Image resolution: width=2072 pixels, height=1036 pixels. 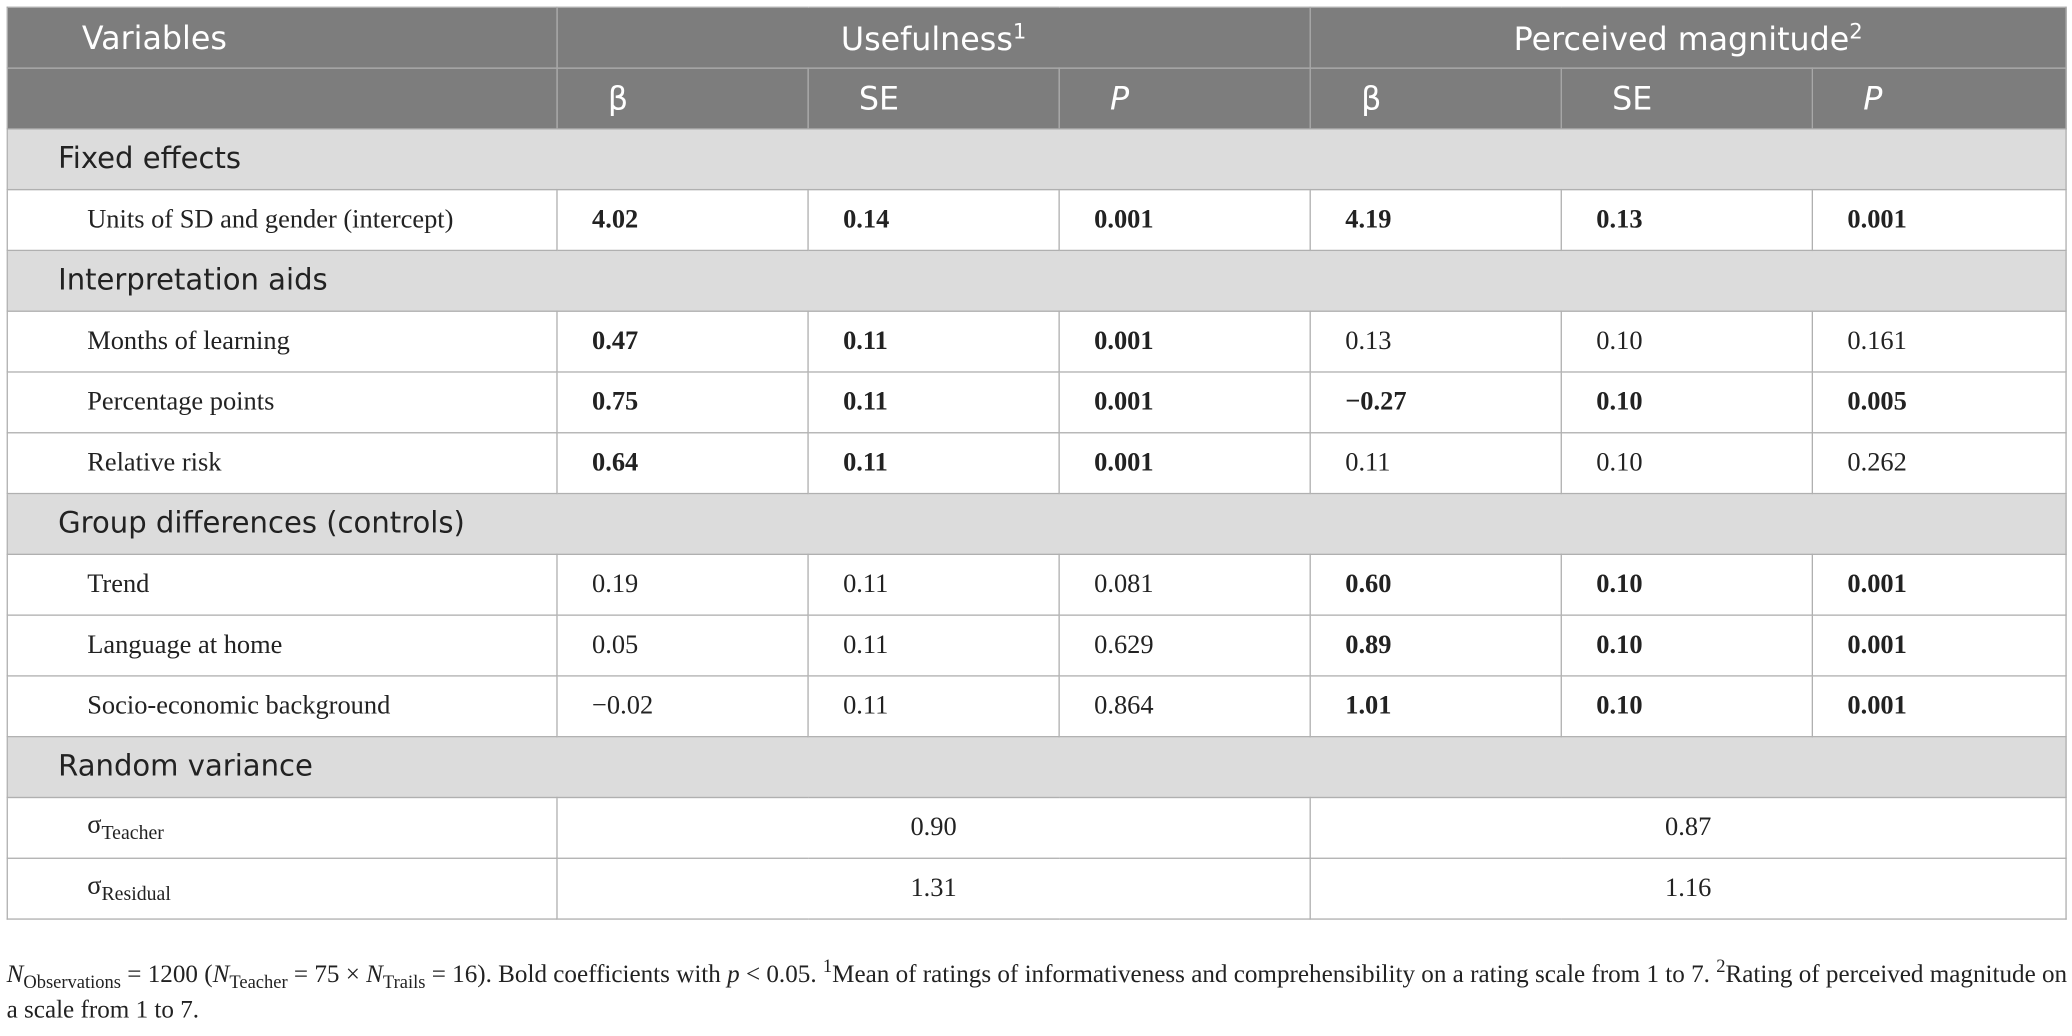 What do you see at coordinates (1681, 39) in the screenshot?
I see `header-text: Perceived magnitude` at bounding box center [1681, 39].